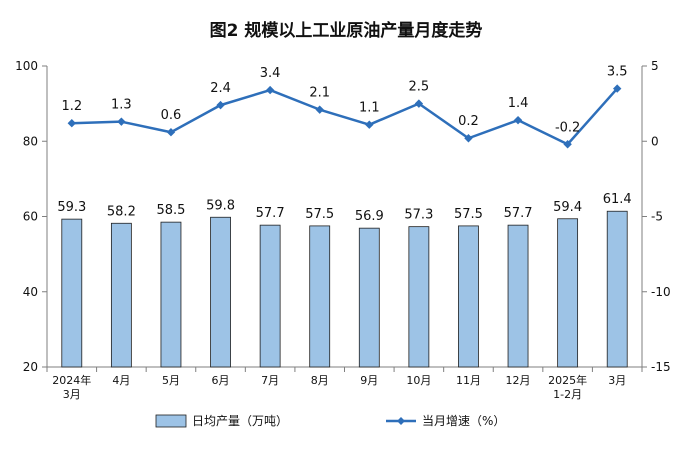 The width and height of the screenshot is (692, 462). Describe the element at coordinates (567, 394) in the screenshot. I see `x-tick-label-line: 1-2月` at that location.